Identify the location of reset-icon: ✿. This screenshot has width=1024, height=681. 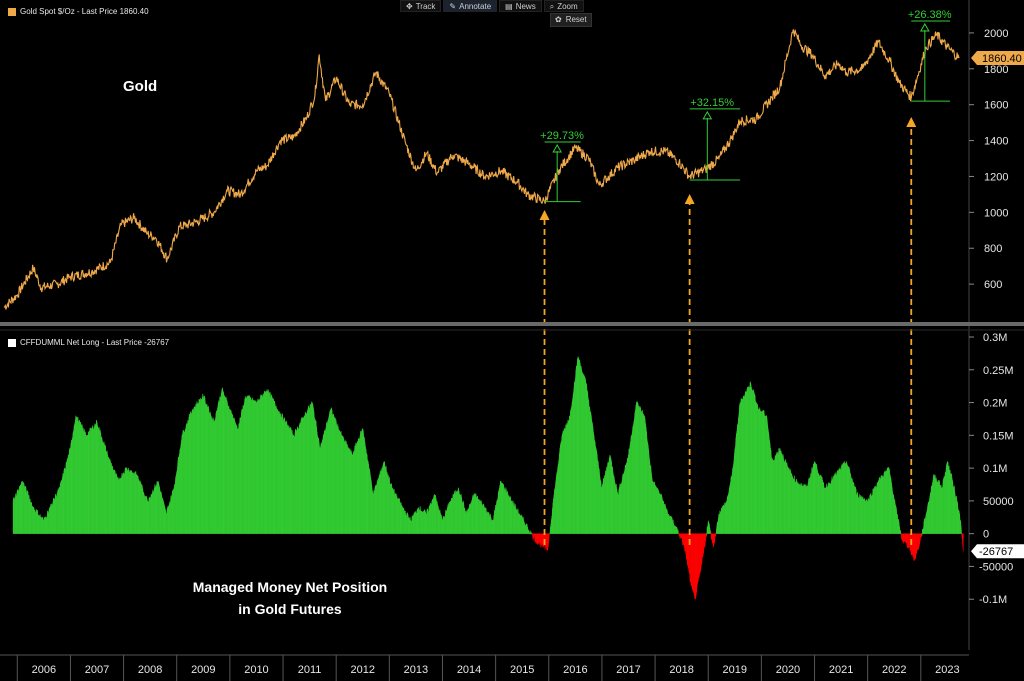
(558, 19).